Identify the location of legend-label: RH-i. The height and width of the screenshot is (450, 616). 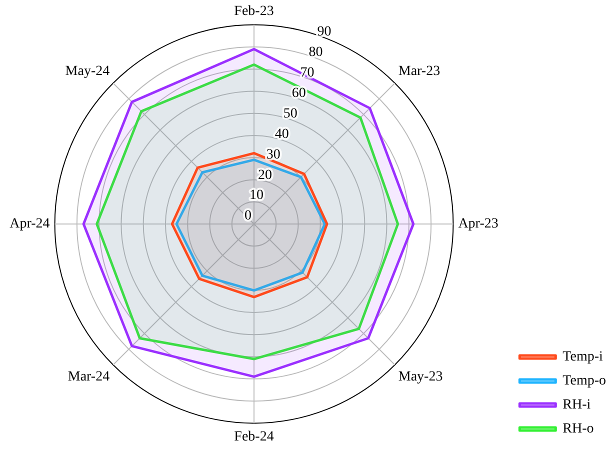
(576, 405).